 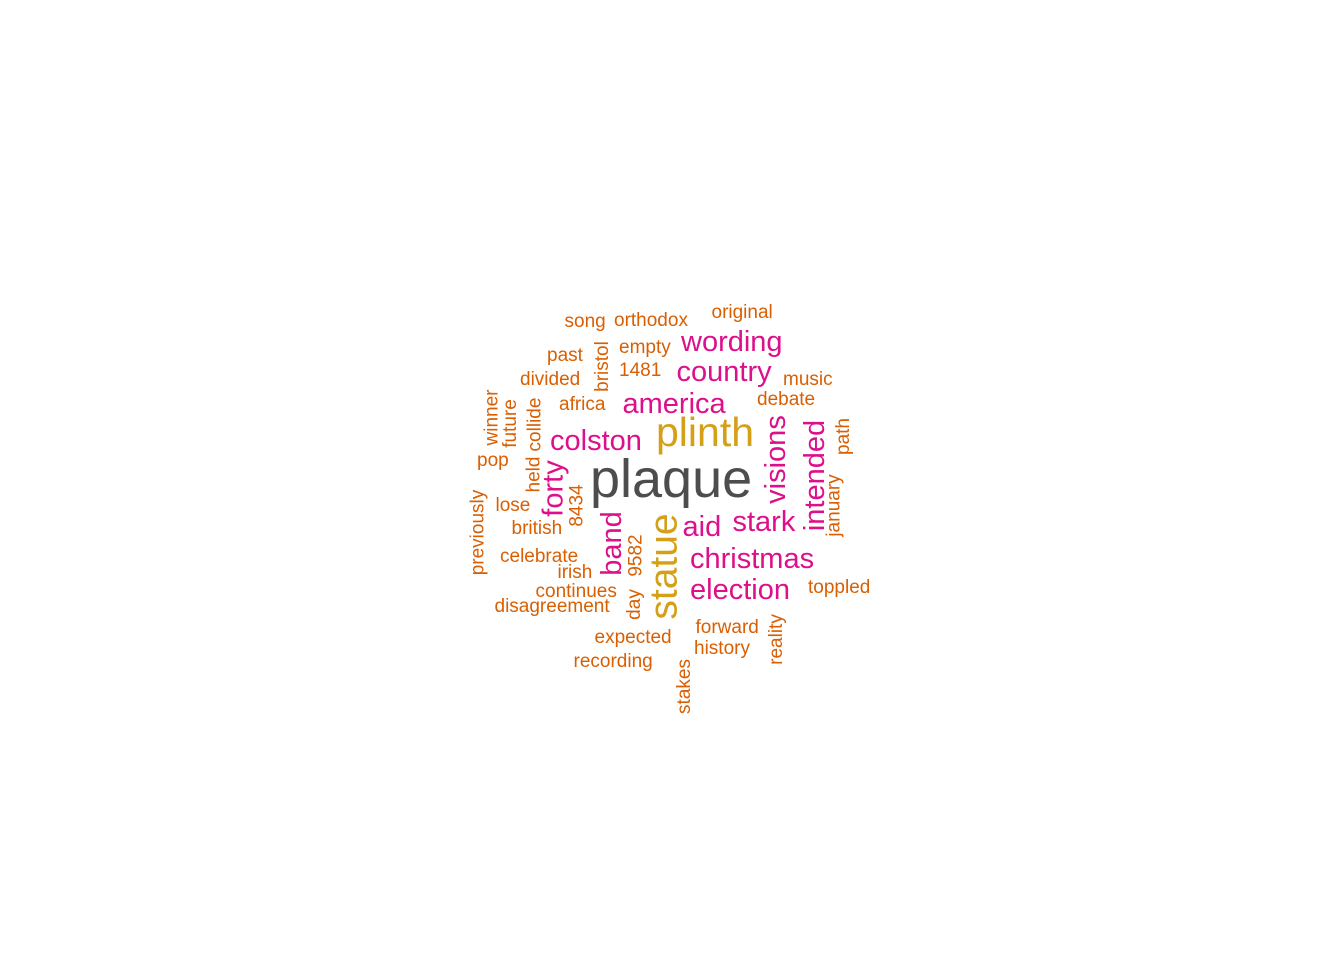 What do you see at coordinates (633, 637) in the screenshot?
I see `word-expected: expected` at bounding box center [633, 637].